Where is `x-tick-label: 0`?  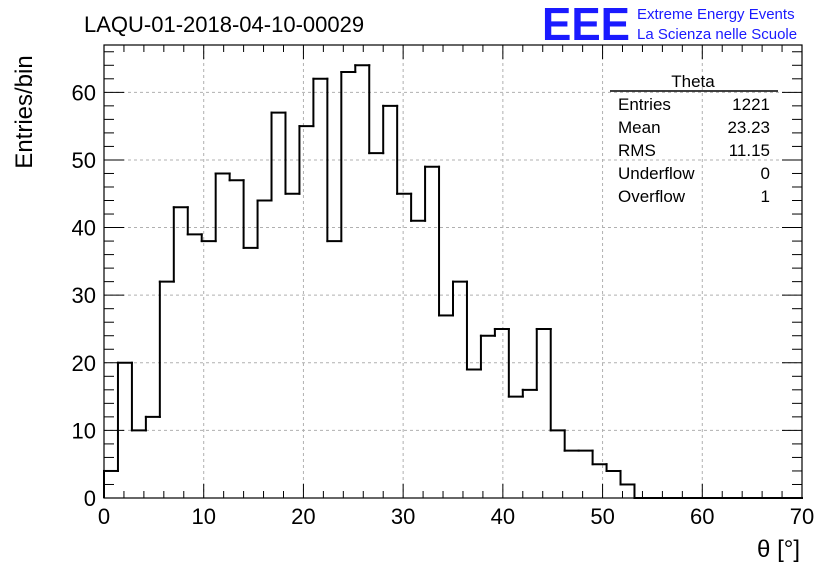
x-tick-label: 0 is located at coordinates (104, 516).